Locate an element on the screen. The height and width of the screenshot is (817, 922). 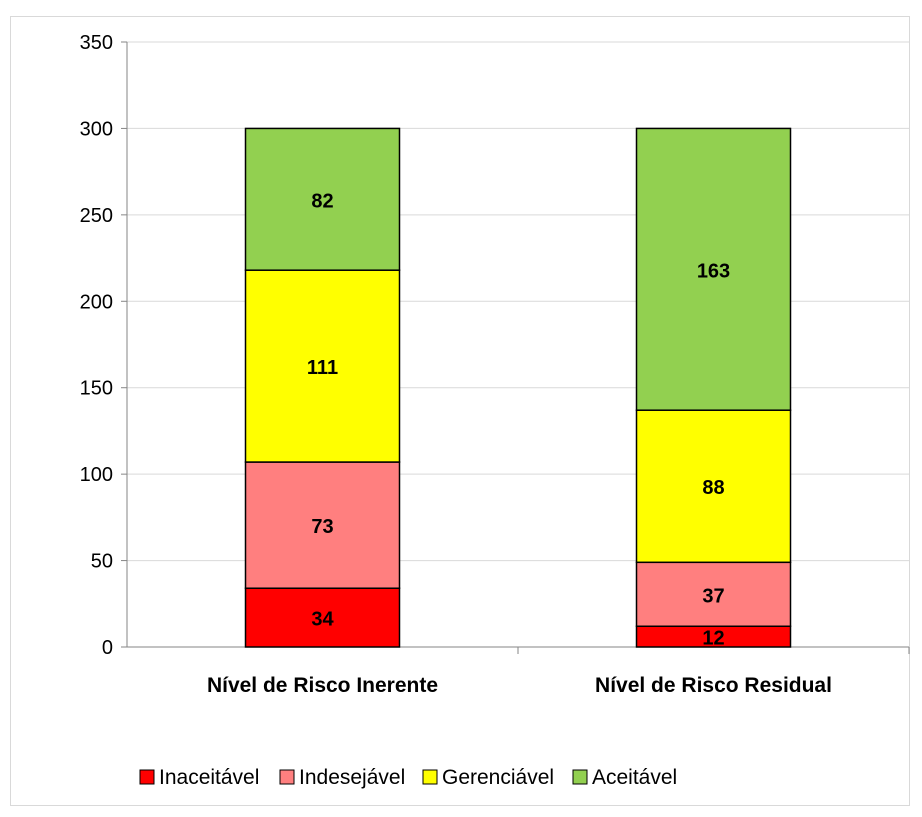
y-tick-label: 0 is located at coordinates (107, 648).